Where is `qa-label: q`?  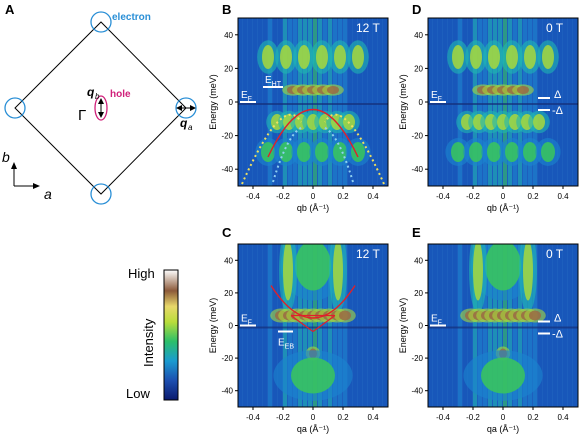
qa-label: q is located at coordinates (184, 123).